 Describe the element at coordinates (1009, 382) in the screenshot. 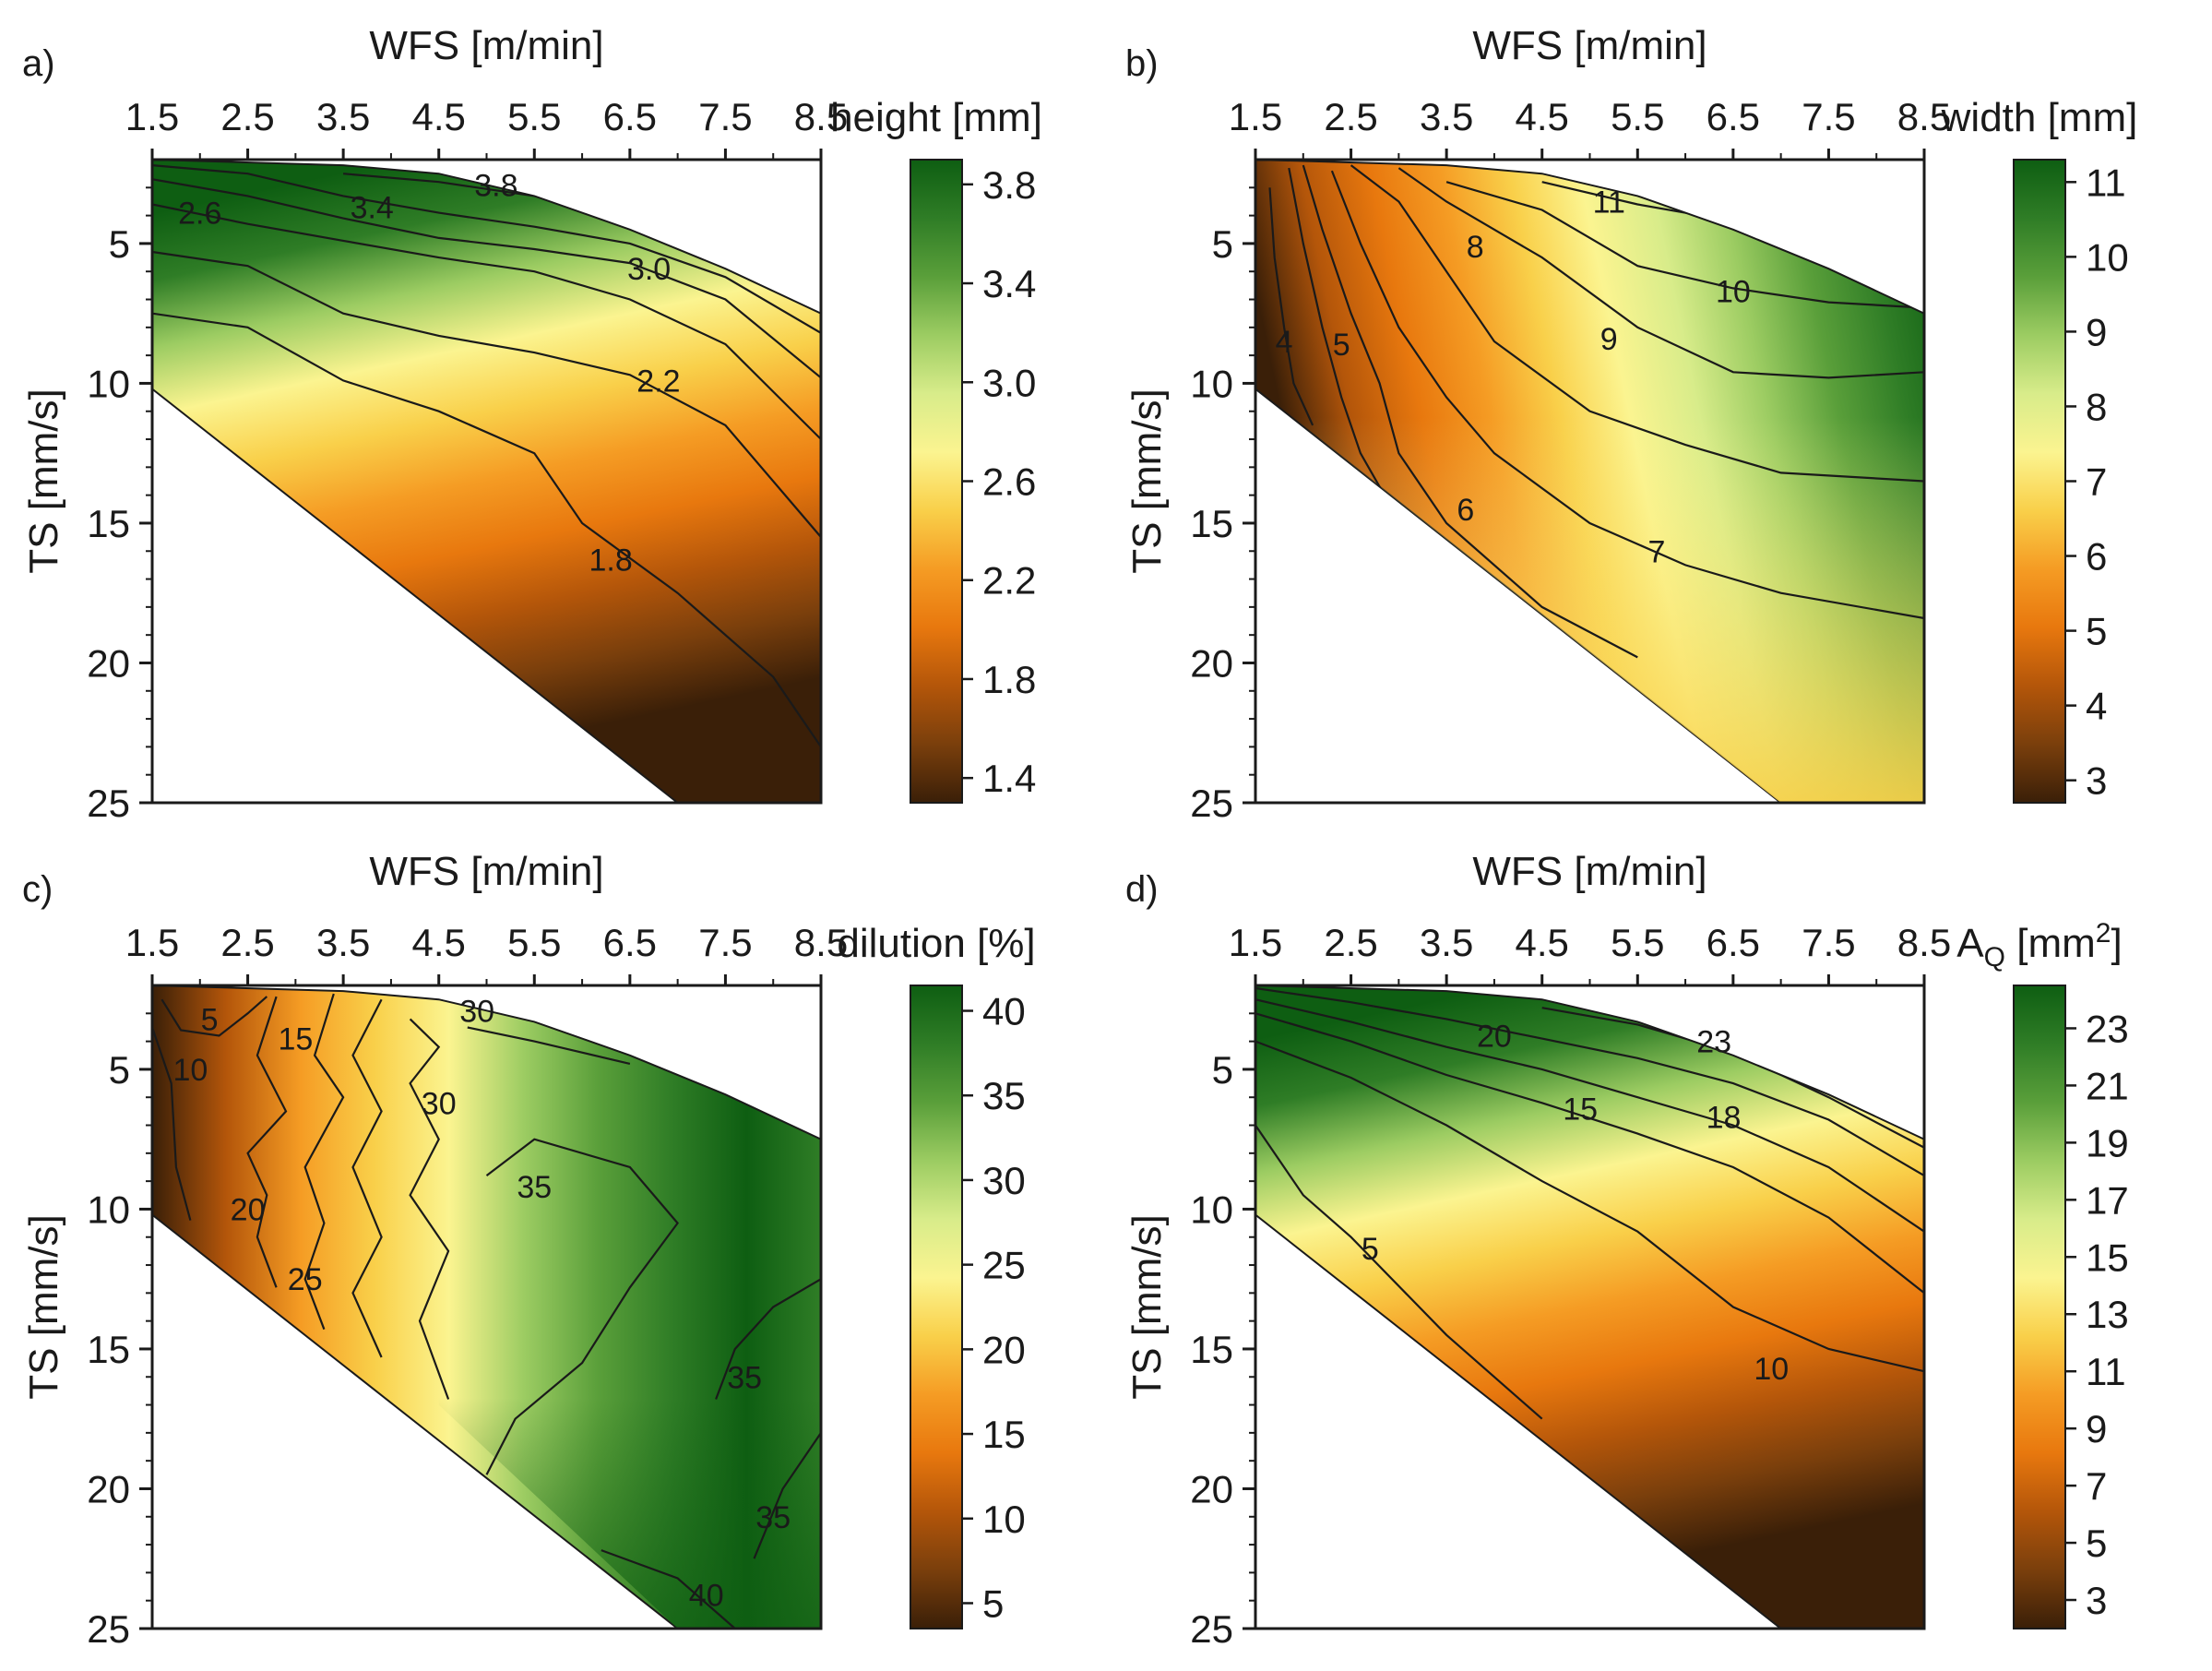

I see `colorbar-tick-label: 3.0` at that location.